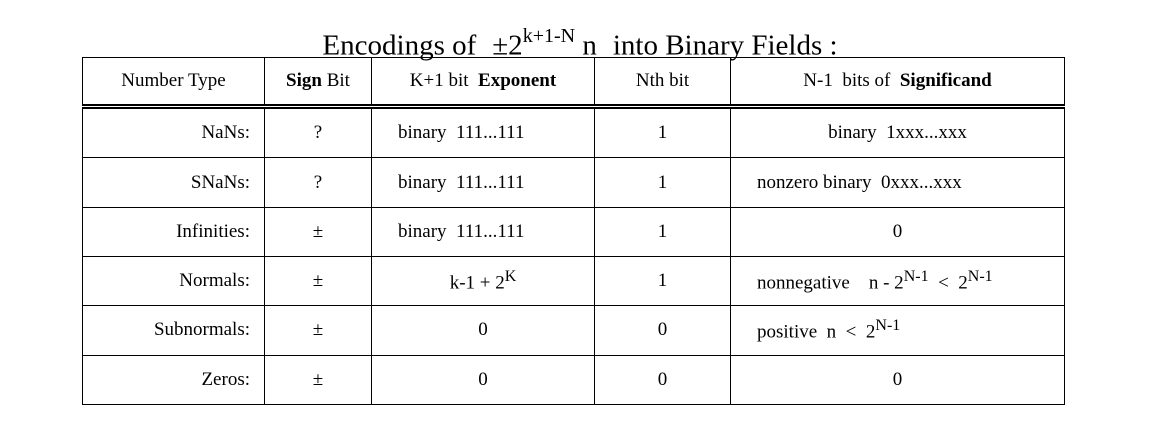 Image resolution: width=1160 pixels, height=424 pixels. What do you see at coordinates (816, 332) in the screenshot?
I see `significand-part-a: positive n < 2` at bounding box center [816, 332].